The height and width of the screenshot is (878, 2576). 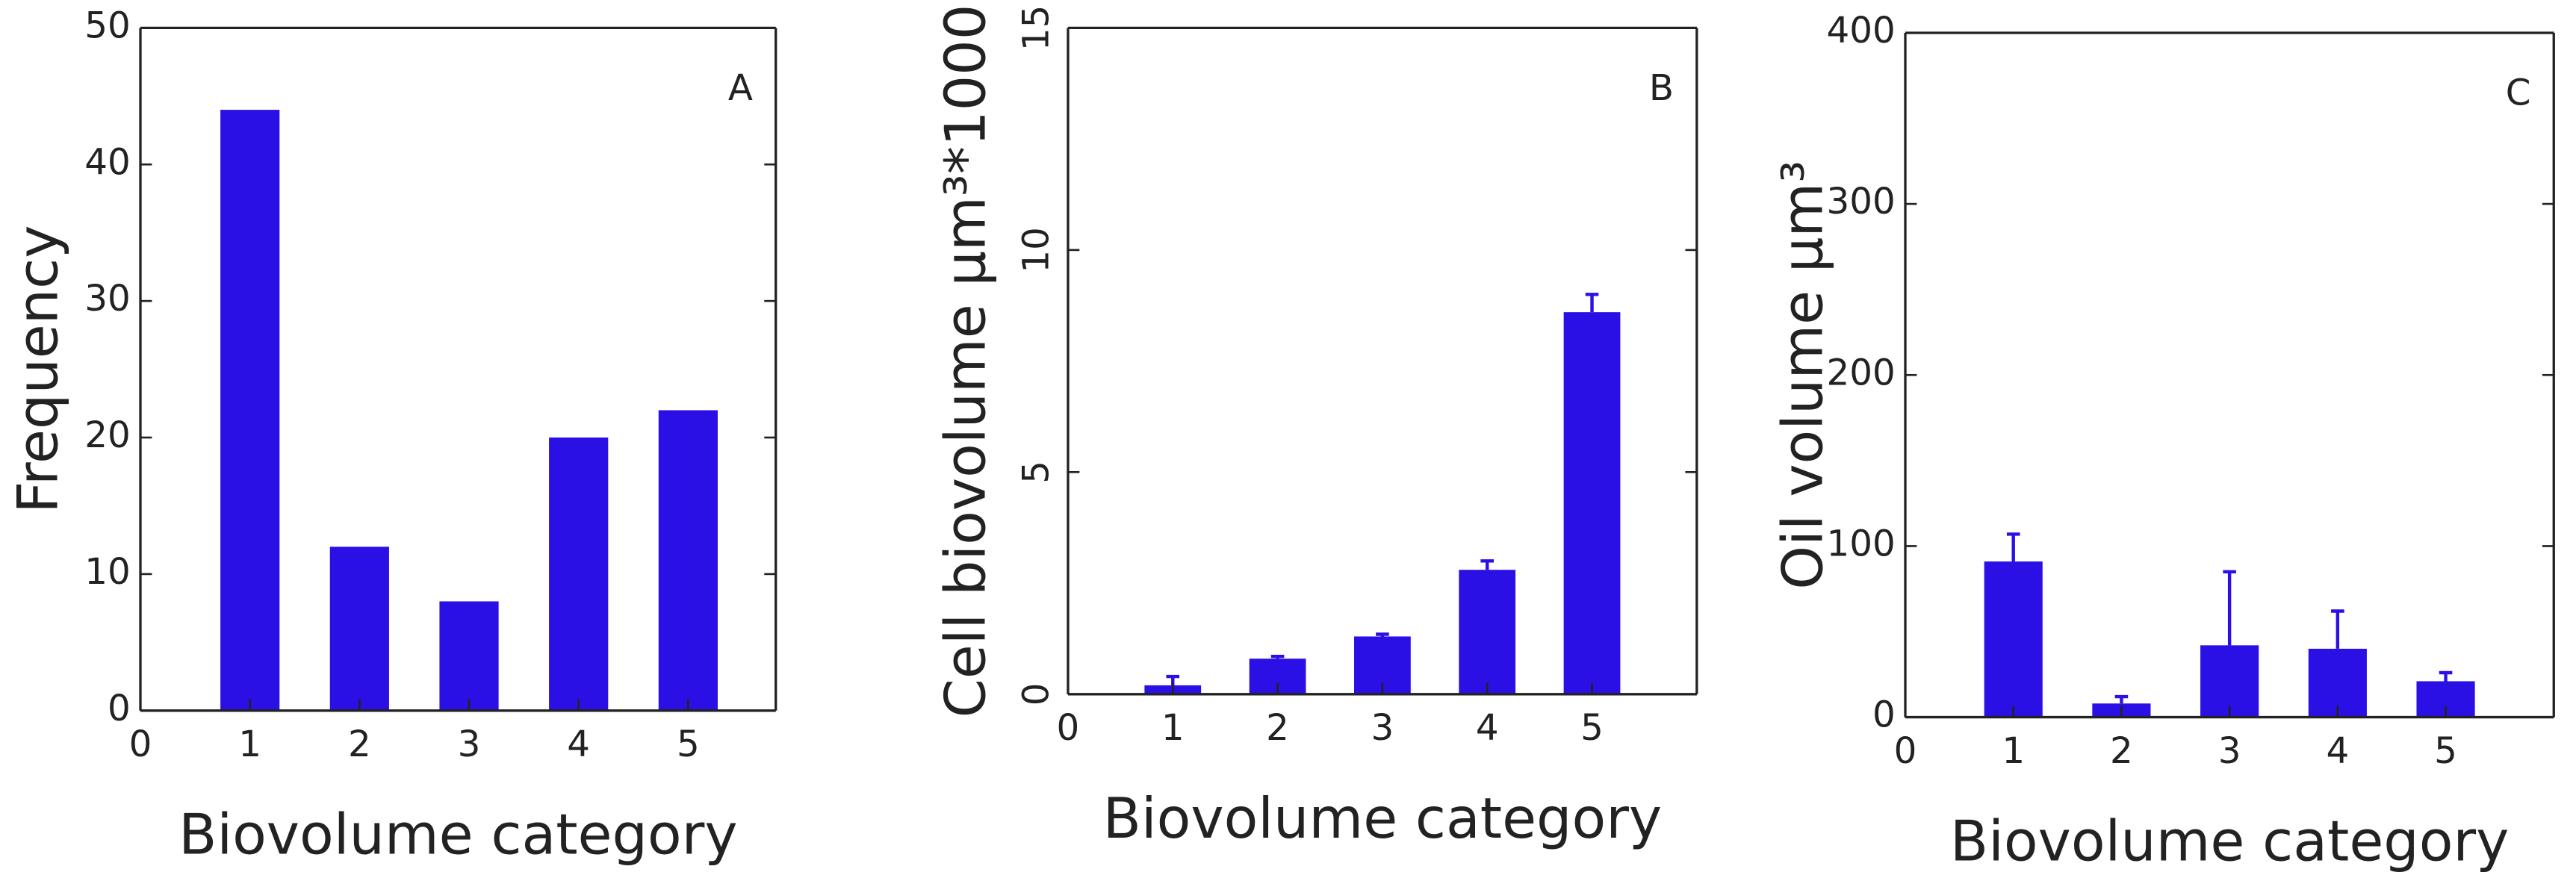 What do you see at coordinates (107, 162) in the screenshot?
I see `y-tick-label: 40` at bounding box center [107, 162].